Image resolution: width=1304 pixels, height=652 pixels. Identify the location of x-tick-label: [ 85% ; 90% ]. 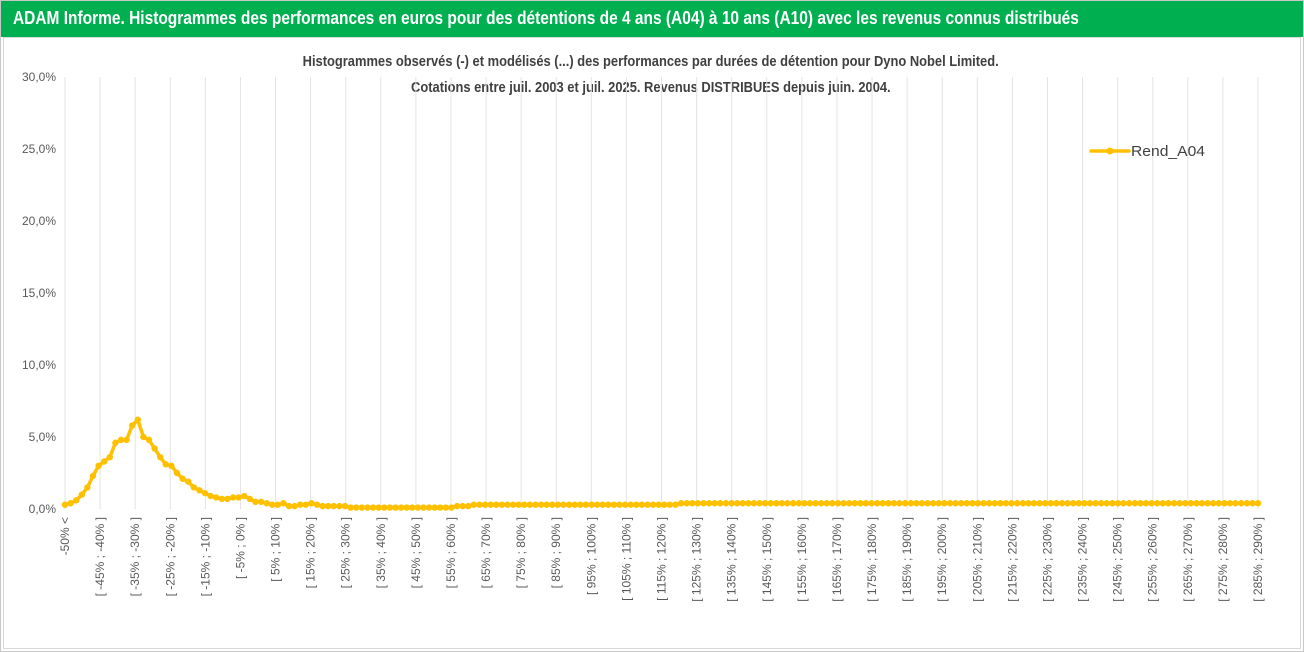
(556, 552).